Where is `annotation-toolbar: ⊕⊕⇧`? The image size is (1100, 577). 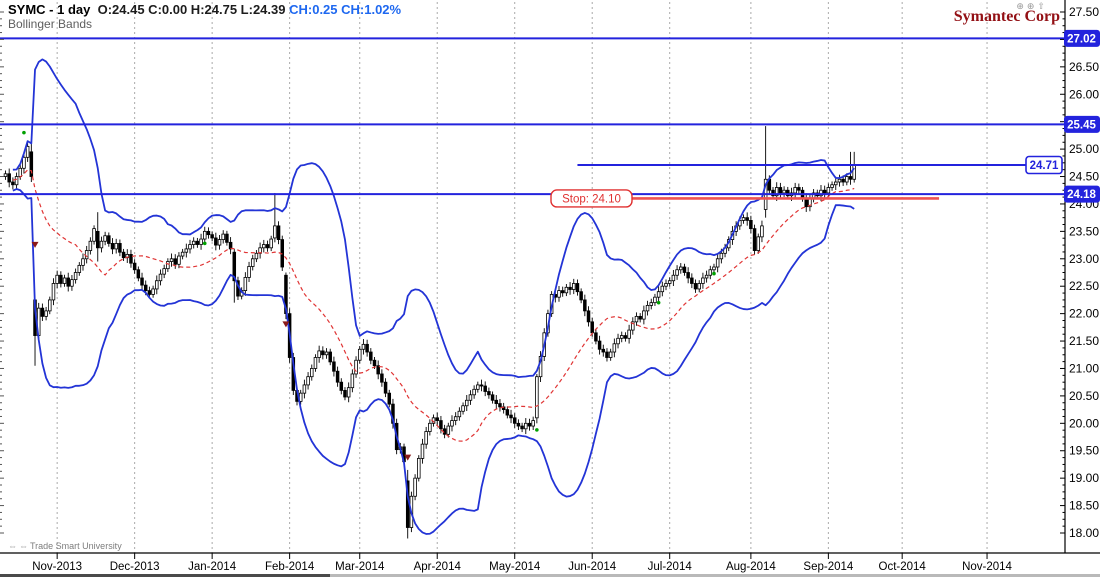 annotation-toolbar: ⊕⊕⇧ is located at coordinates (1032, 6).